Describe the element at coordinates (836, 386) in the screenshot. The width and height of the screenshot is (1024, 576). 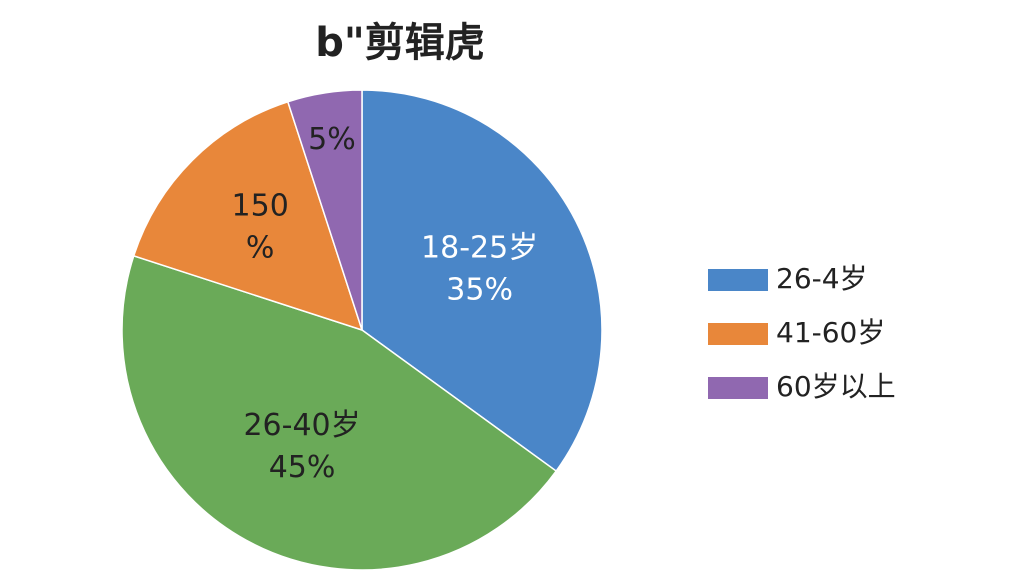
I see `legend-label: 60岁以上` at that location.